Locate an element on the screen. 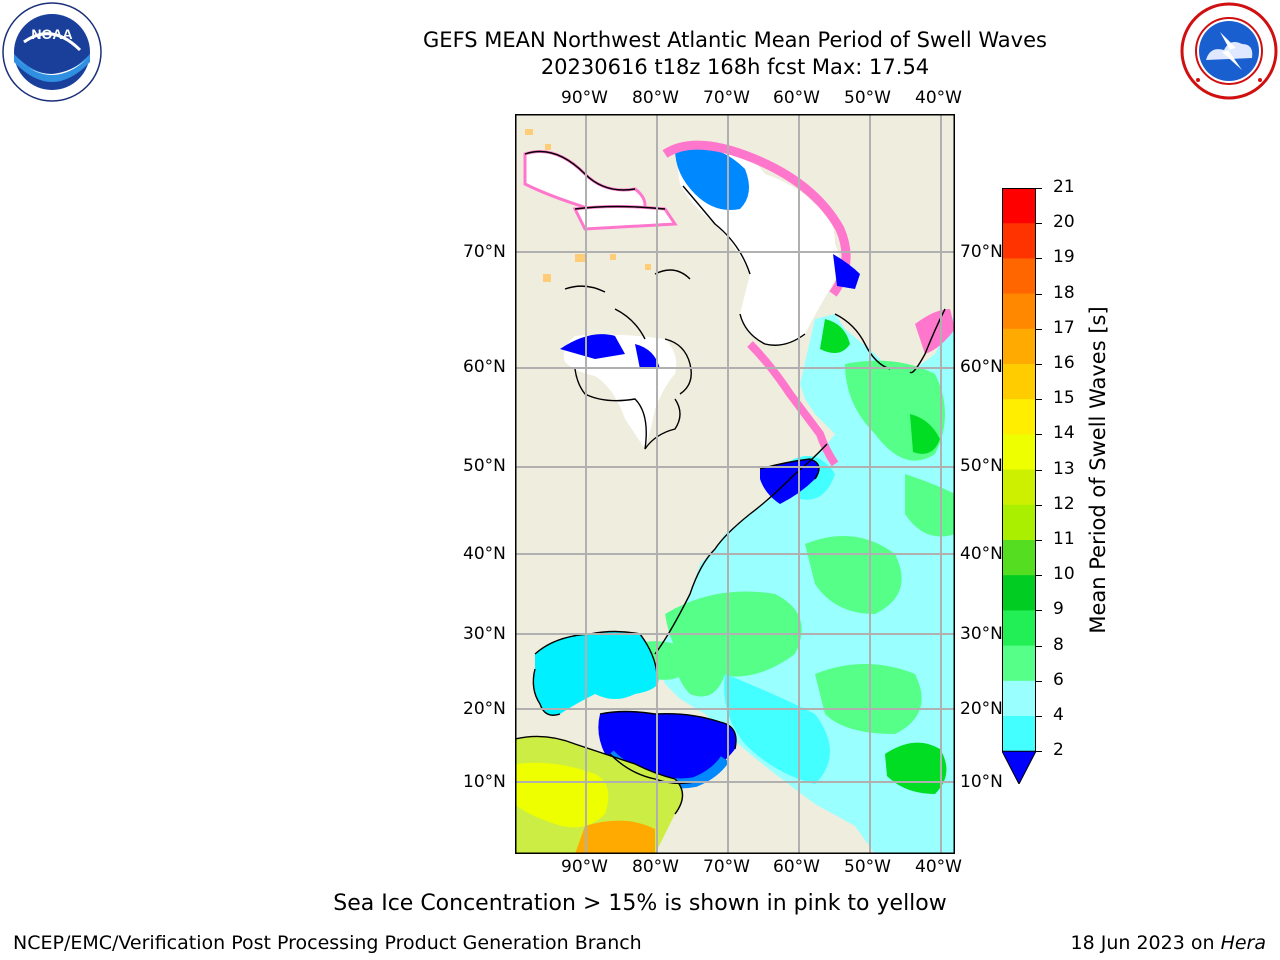 This screenshot has width=1280, height=960. map-subtitle: 20230616 t18z 168h fcst Max: 17.54 is located at coordinates (735, 67).